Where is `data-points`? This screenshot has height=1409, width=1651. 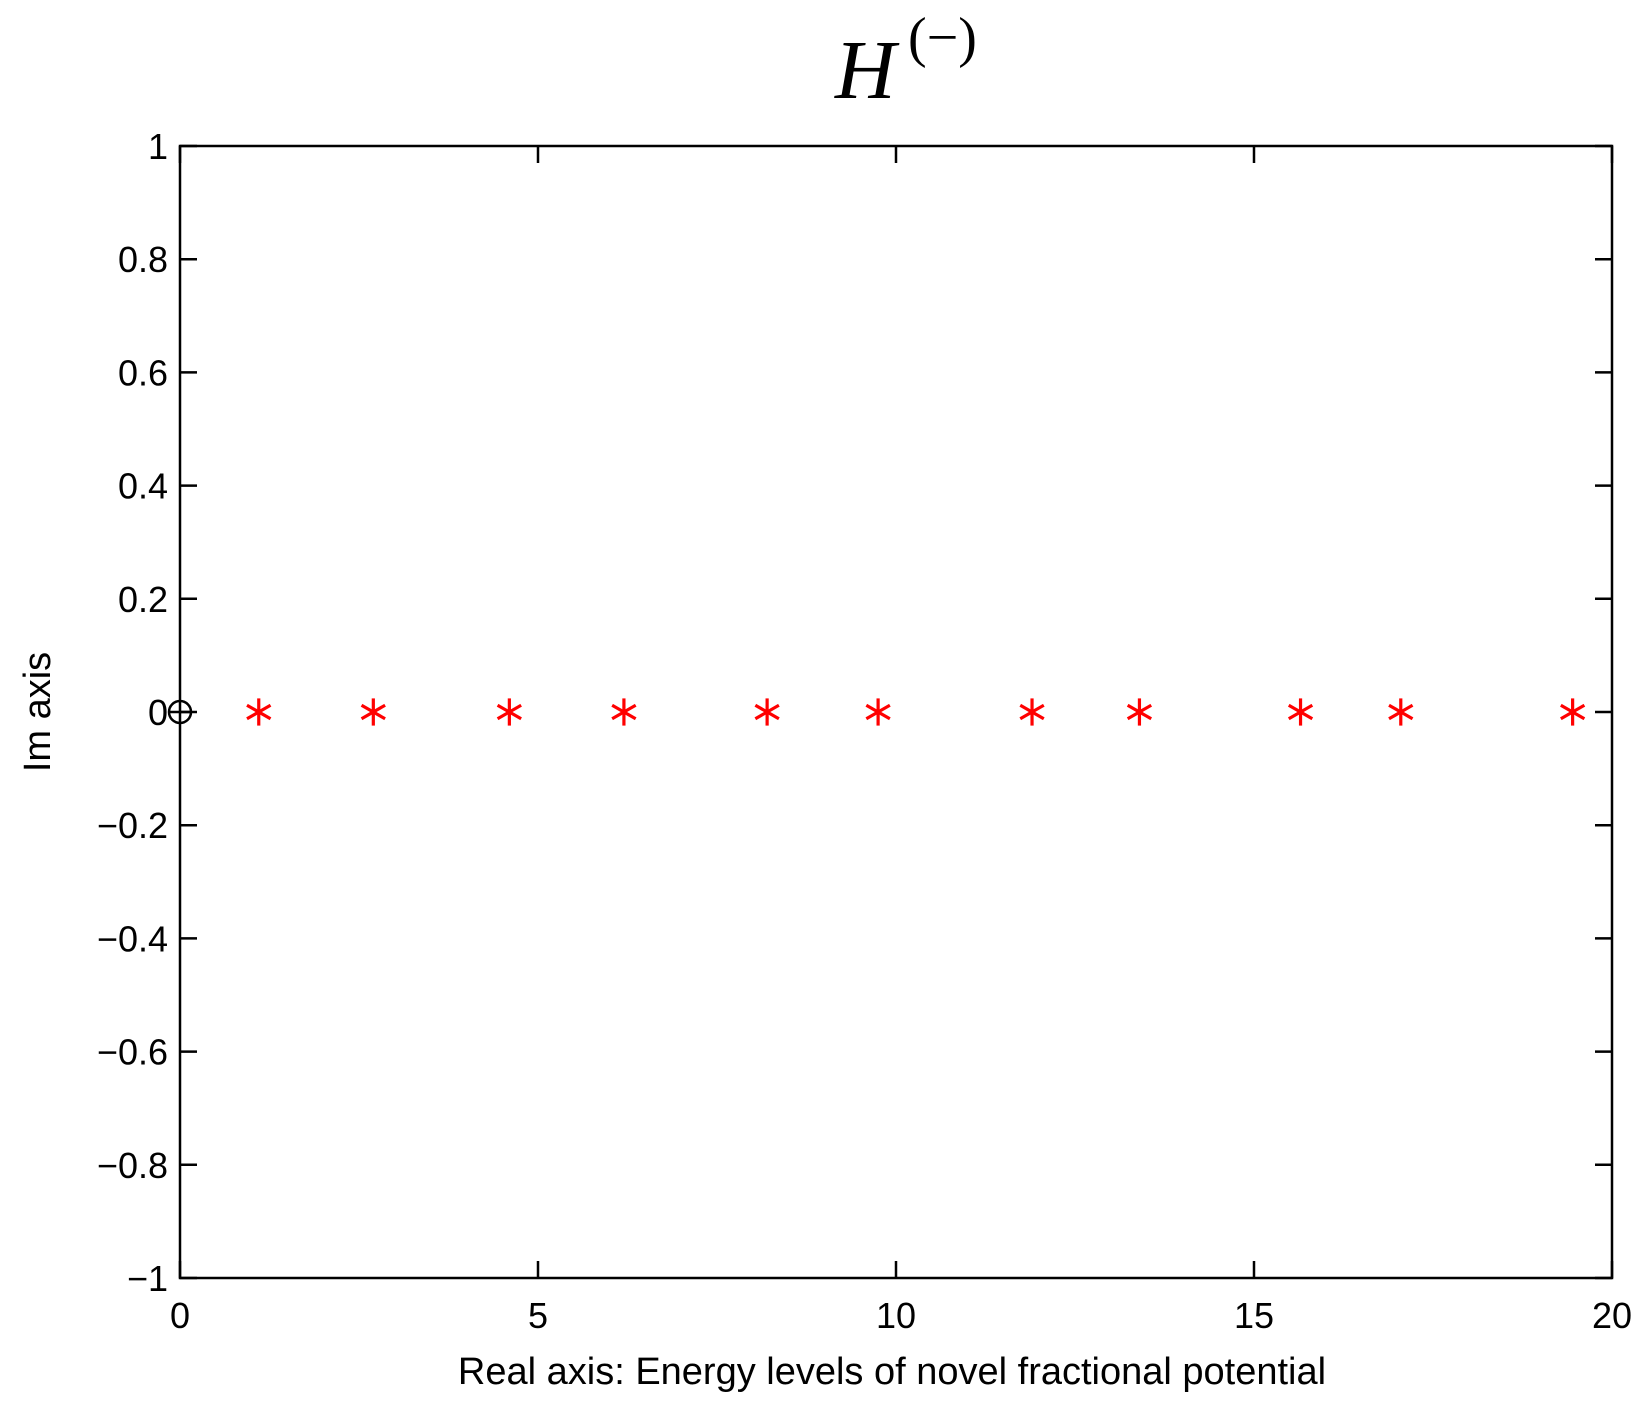
data-points is located at coordinates (876, 712).